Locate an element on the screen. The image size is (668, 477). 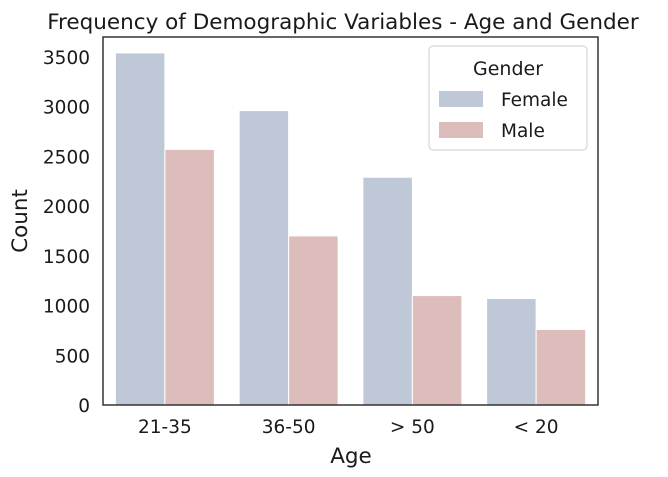
legend-swatch-female is located at coordinates (461, 99).